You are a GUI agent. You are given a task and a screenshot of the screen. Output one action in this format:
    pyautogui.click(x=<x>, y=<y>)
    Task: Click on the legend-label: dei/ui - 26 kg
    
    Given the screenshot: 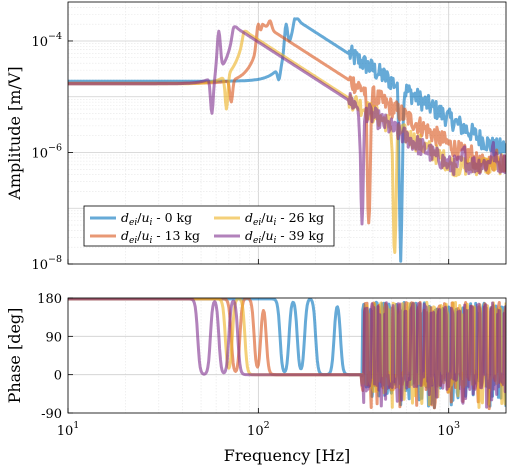 What is the action you would take?
    pyautogui.click(x=284, y=219)
    